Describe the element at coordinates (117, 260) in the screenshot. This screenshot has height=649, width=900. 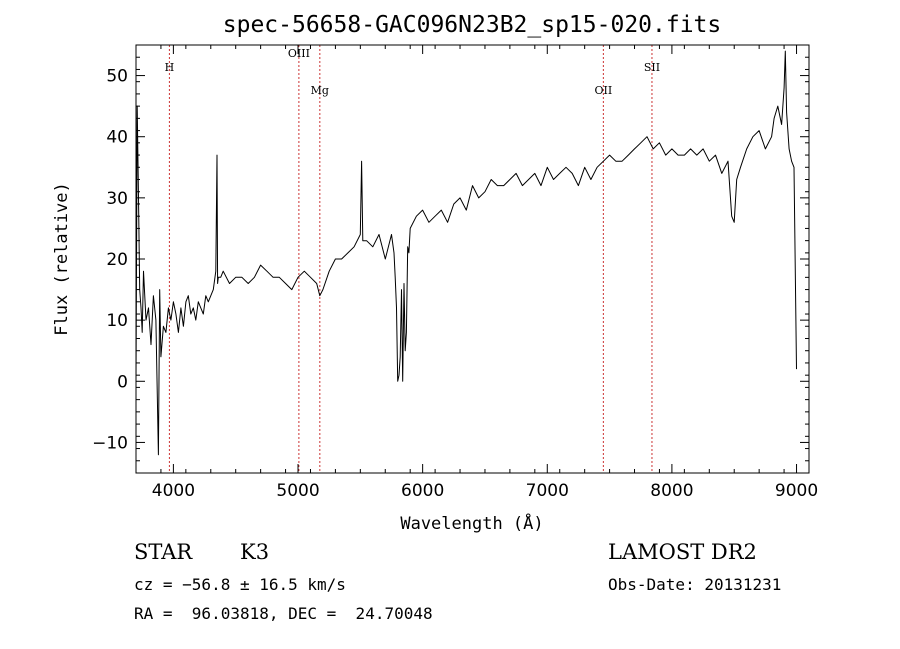
I see `y-tick-label: 20` at that location.